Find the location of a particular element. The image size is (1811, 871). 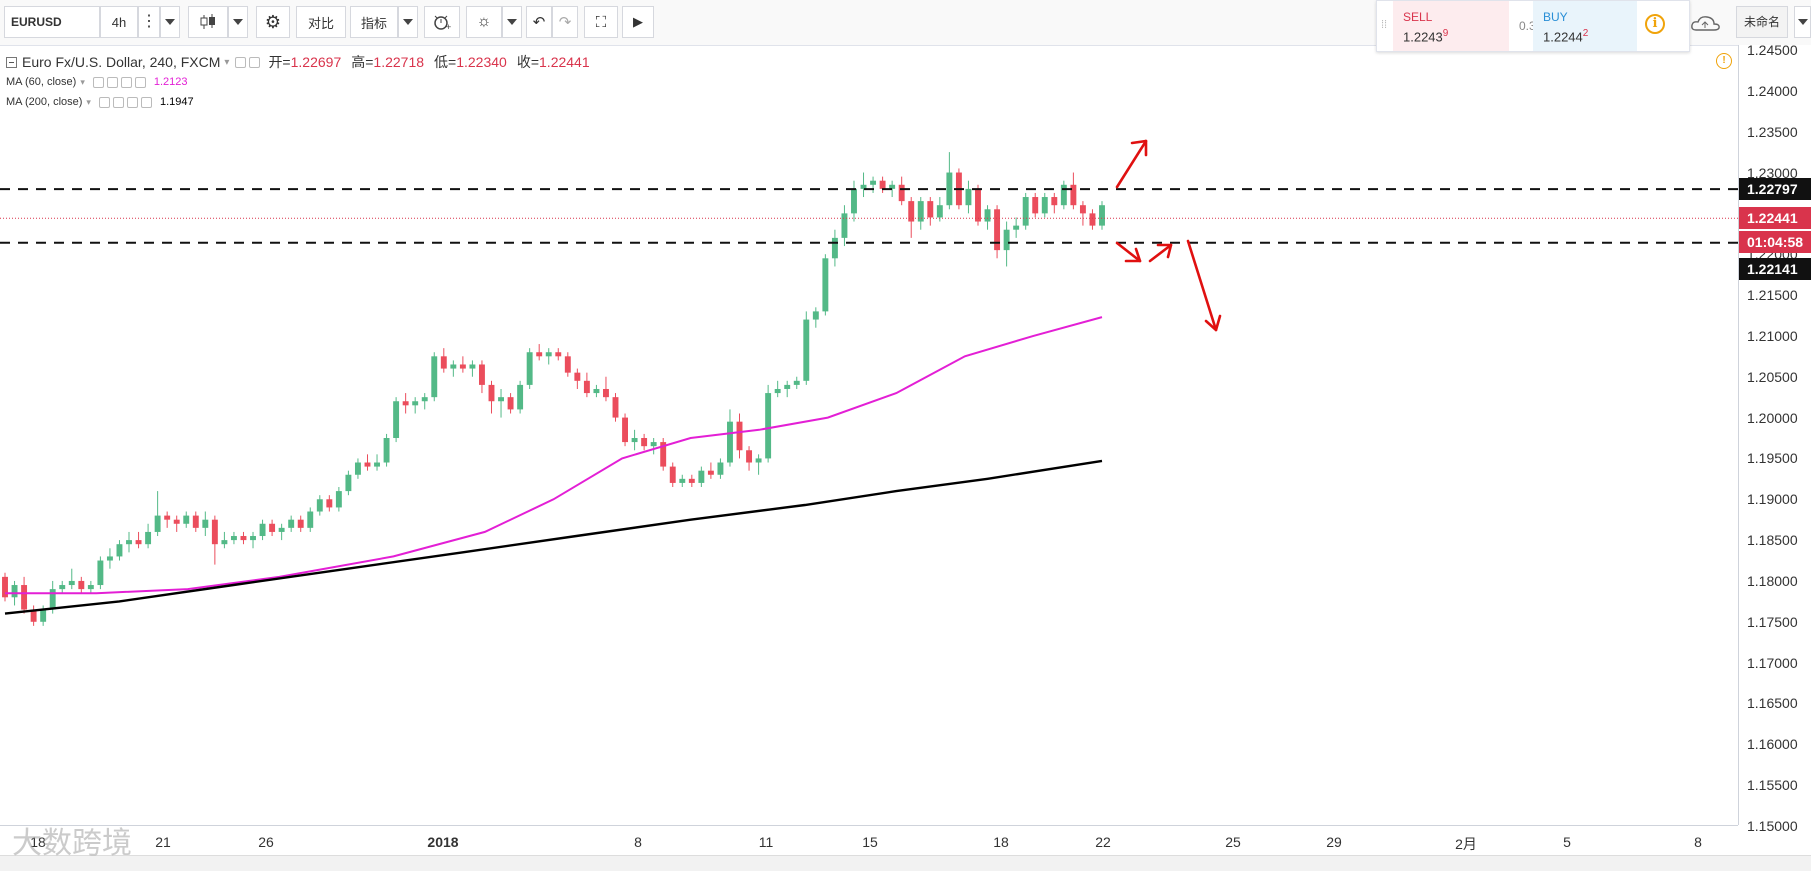

indicators-dropdown is located at coordinates (408, 22).